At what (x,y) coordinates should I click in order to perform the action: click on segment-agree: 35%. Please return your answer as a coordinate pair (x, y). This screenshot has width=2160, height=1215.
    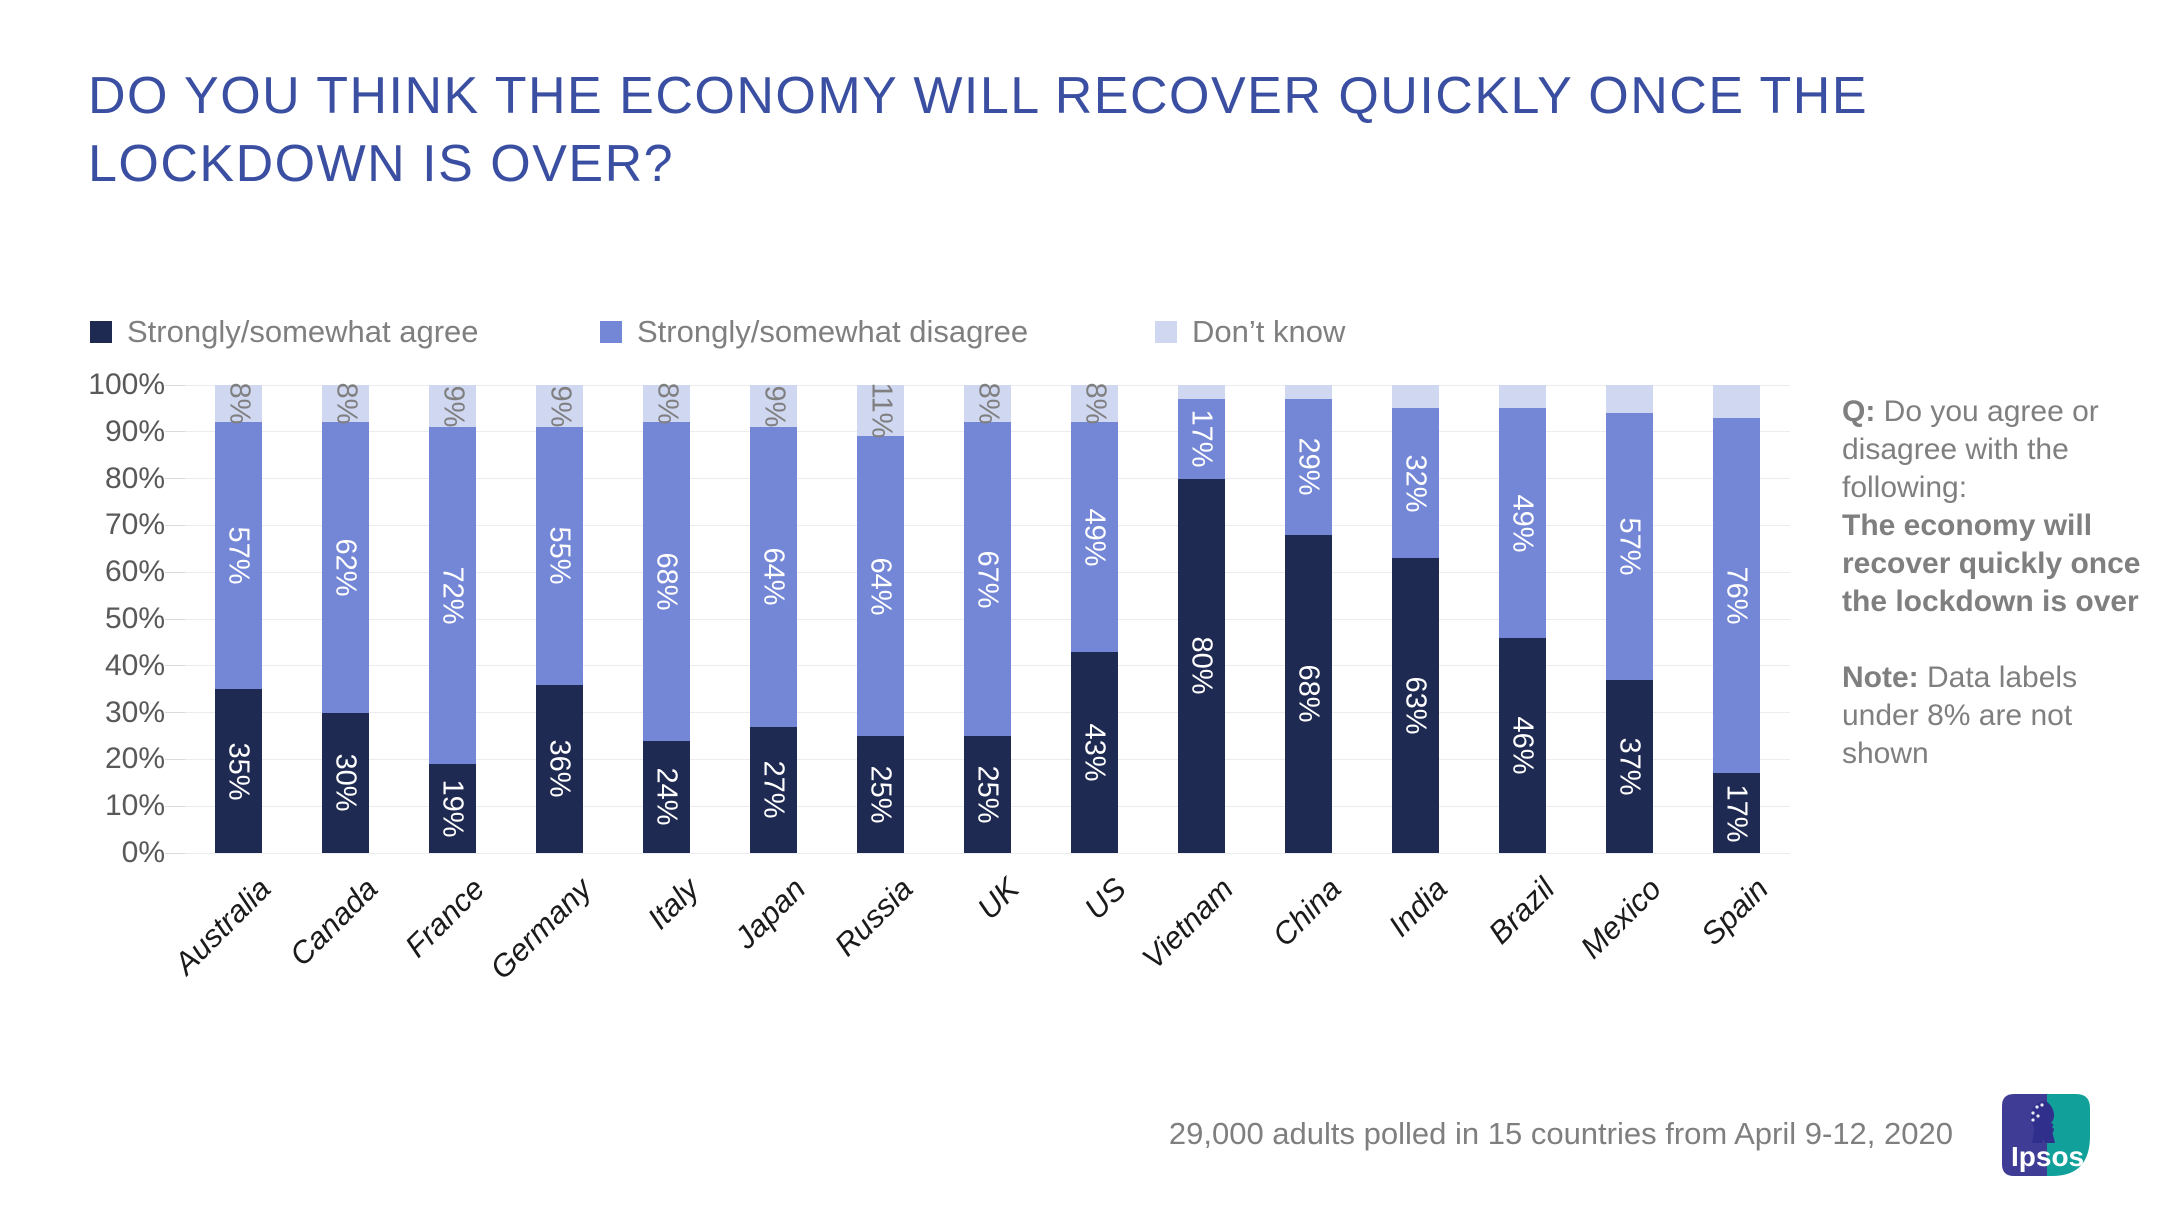
    Looking at the image, I should click on (238, 771).